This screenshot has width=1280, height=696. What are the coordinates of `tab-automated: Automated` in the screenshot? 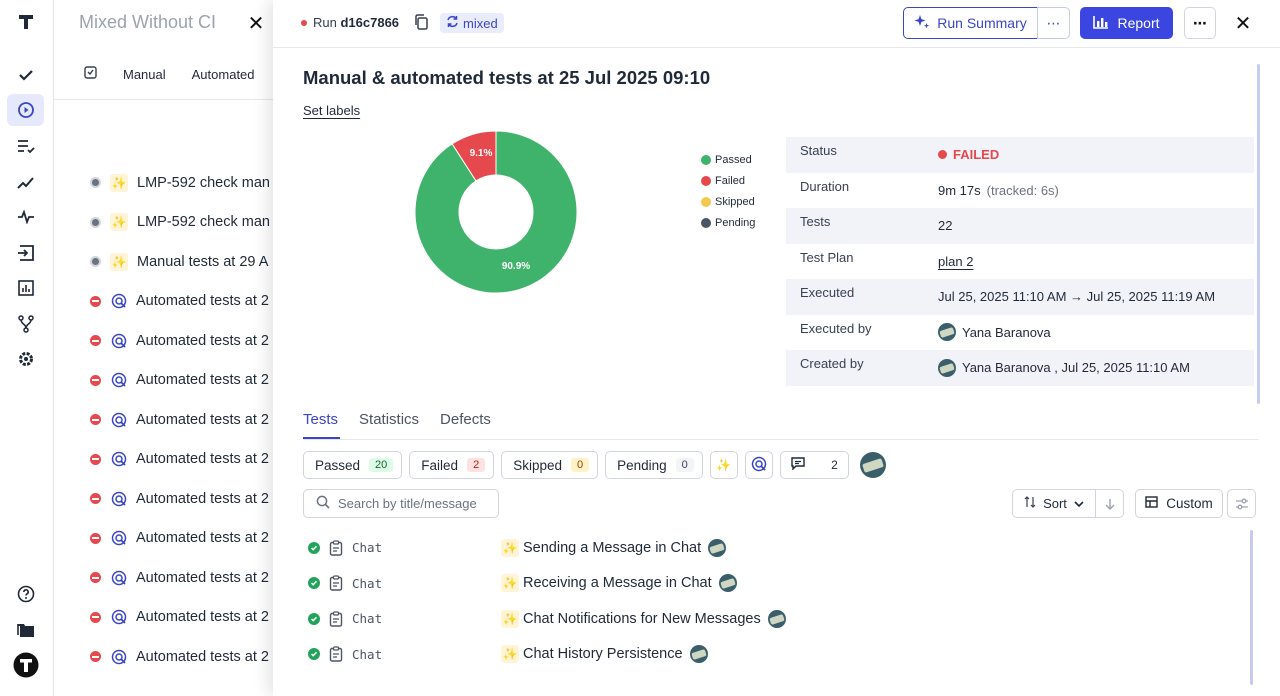 It's located at (223, 74).